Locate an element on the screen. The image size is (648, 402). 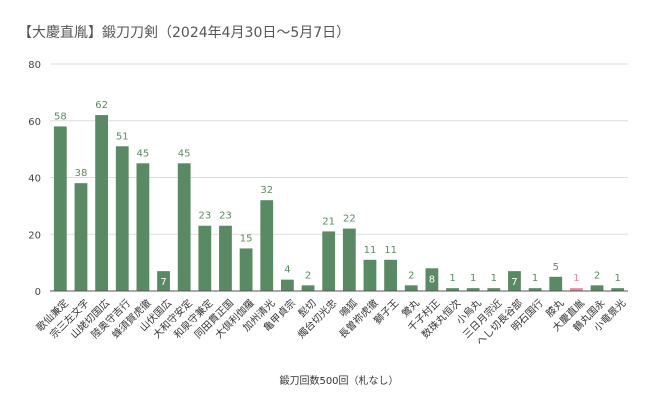
y-tick-label: 40 is located at coordinates (34, 179).